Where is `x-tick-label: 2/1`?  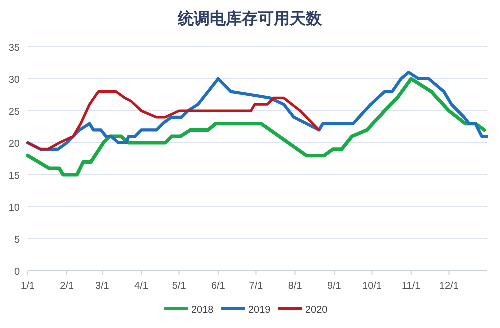 x-tick-label: 2/1 is located at coordinates (67, 286).